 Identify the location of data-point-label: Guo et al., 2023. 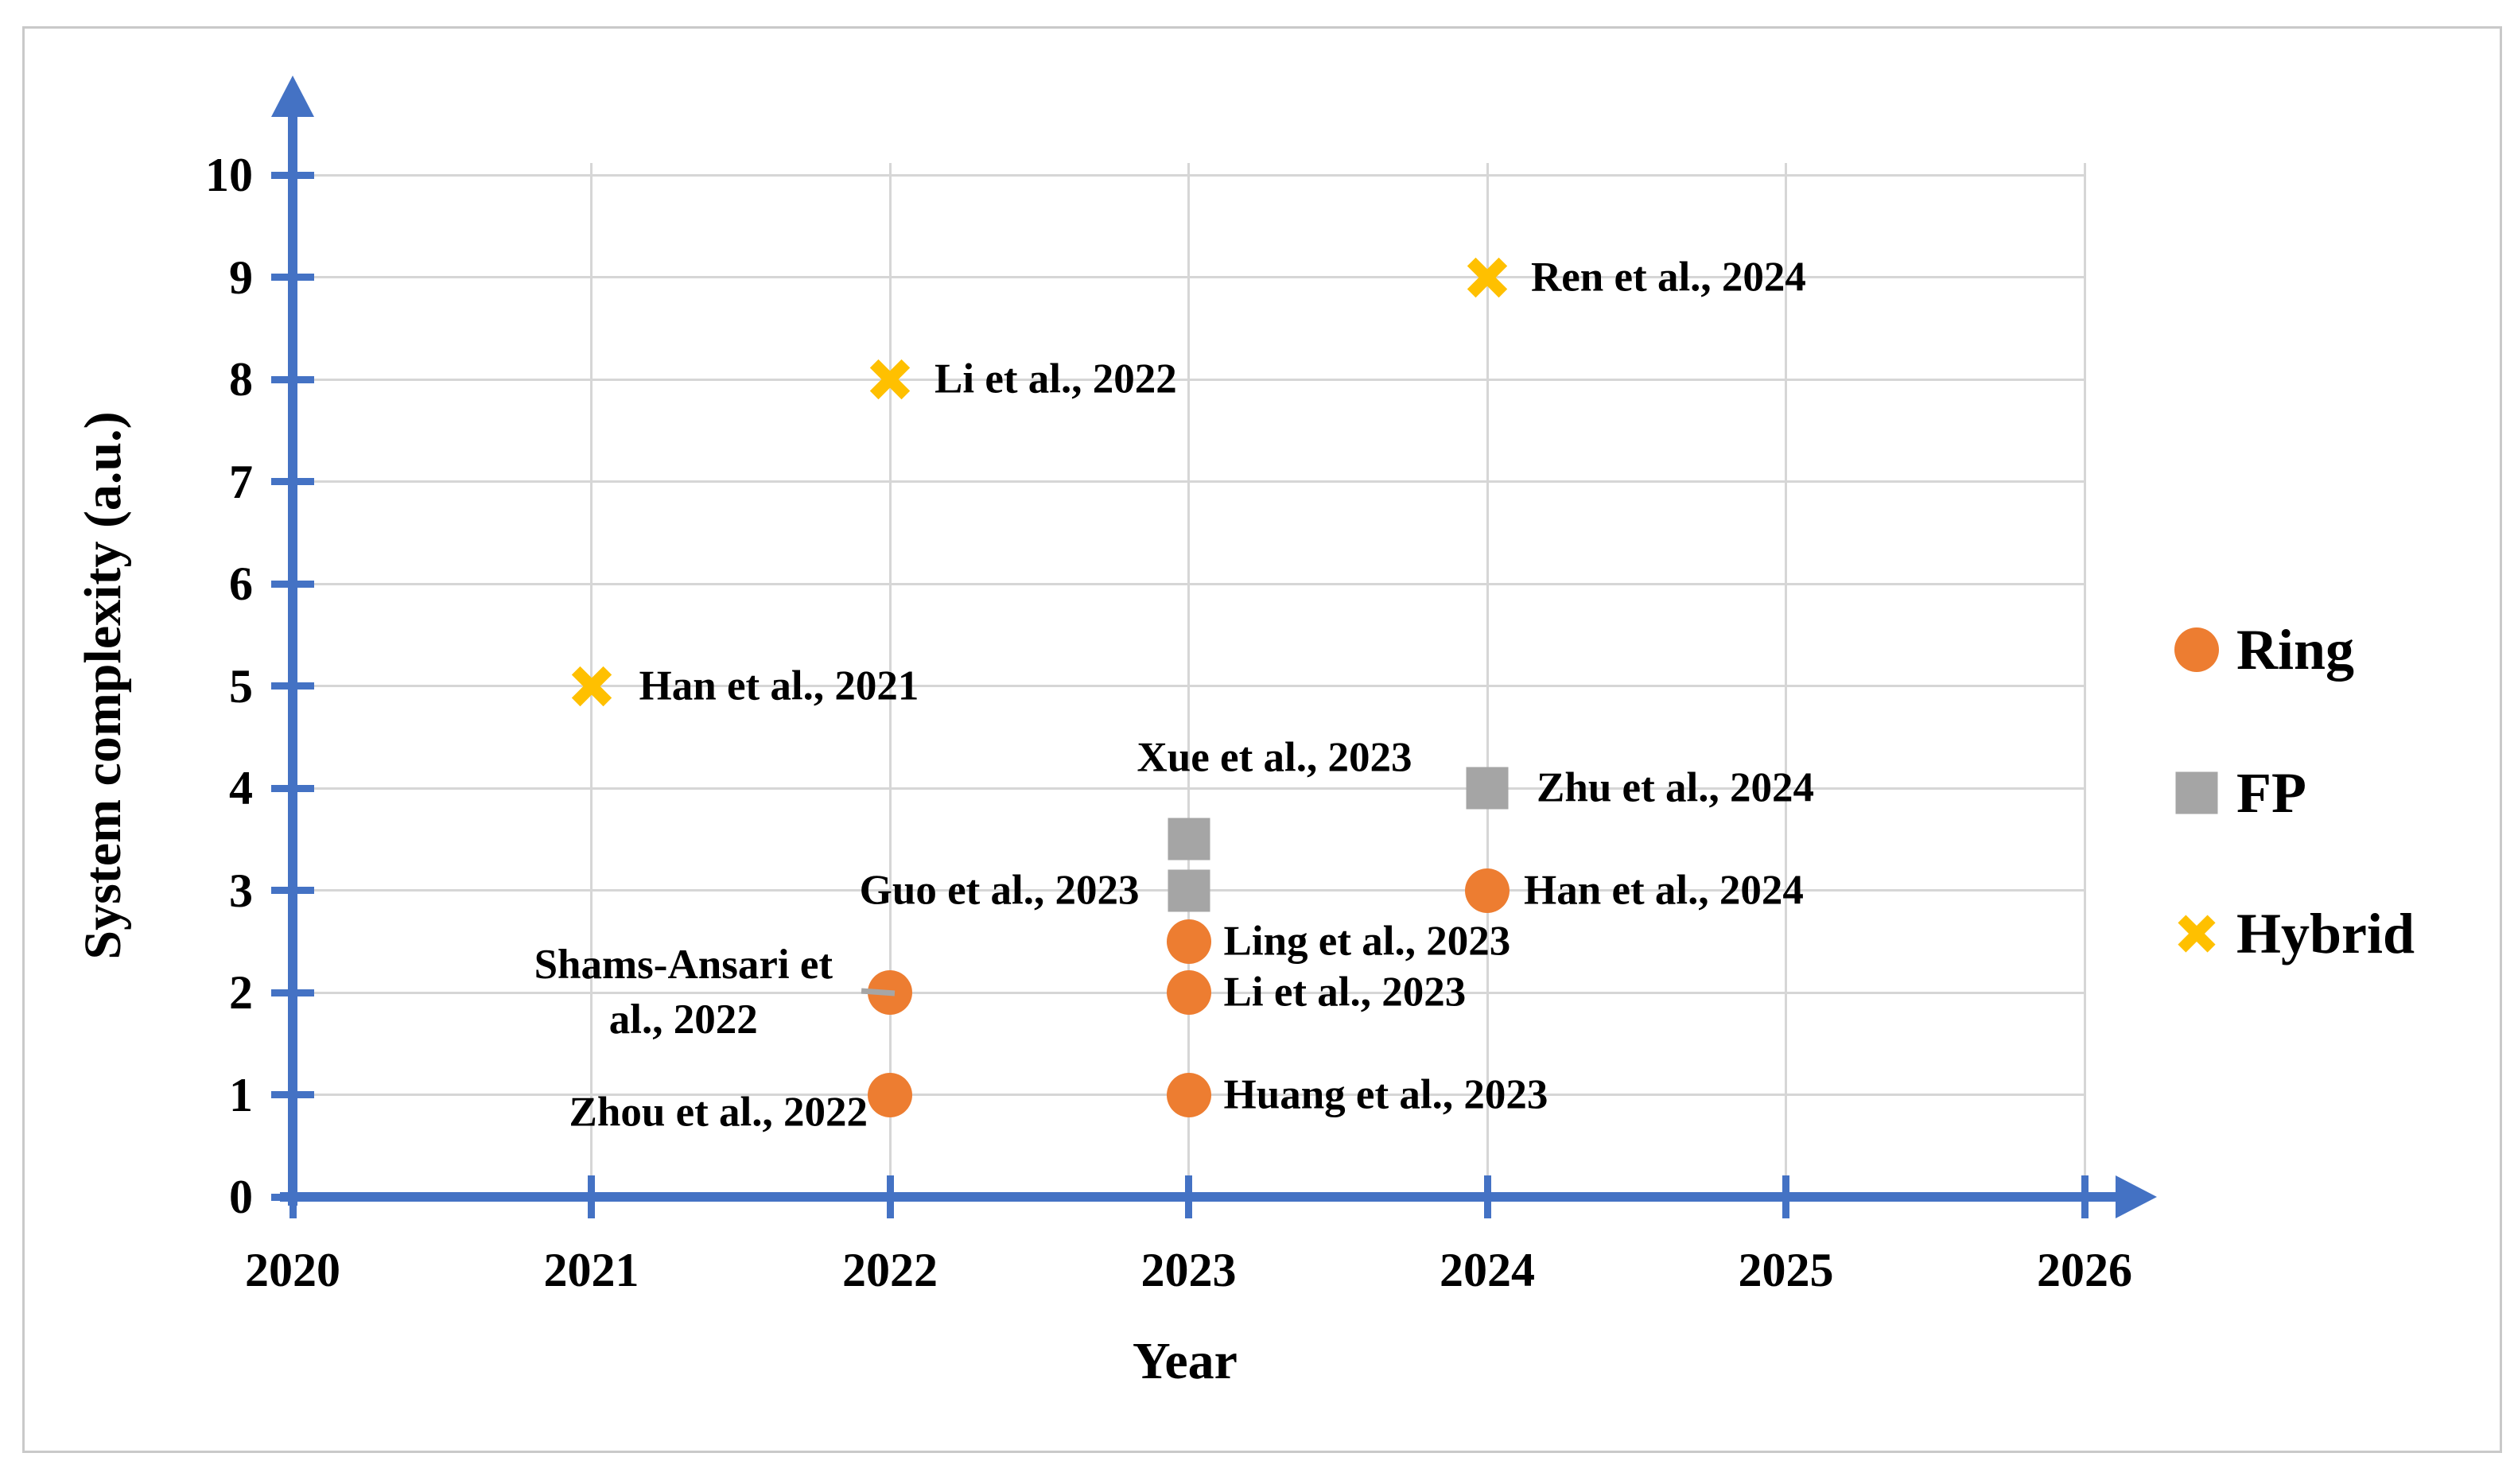
(999, 890).